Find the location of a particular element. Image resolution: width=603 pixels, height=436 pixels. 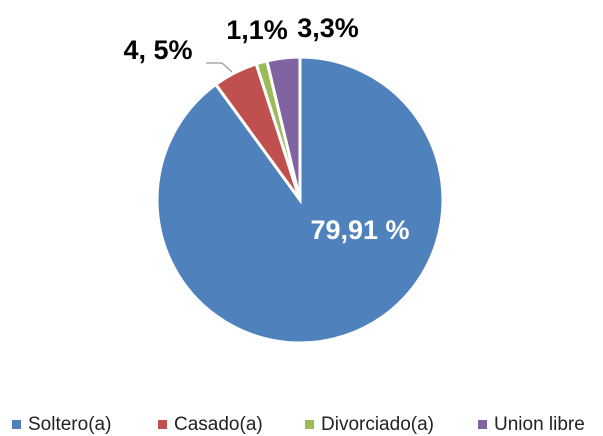

legend-label: Casado(a) is located at coordinates (218, 424).